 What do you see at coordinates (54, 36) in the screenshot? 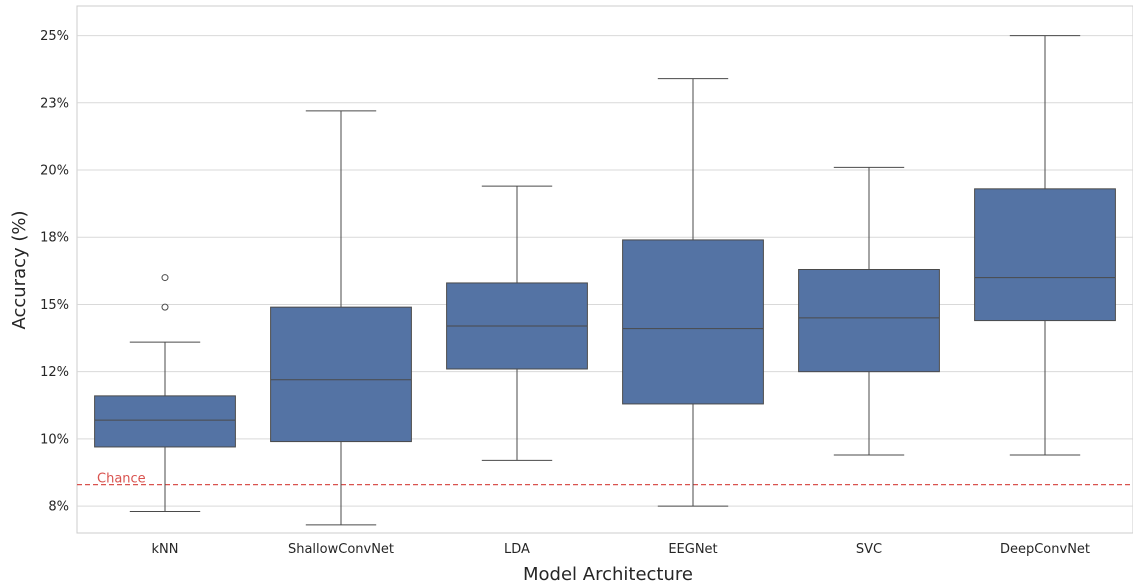
I see `y-tick-label: 25%` at bounding box center [54, 36].